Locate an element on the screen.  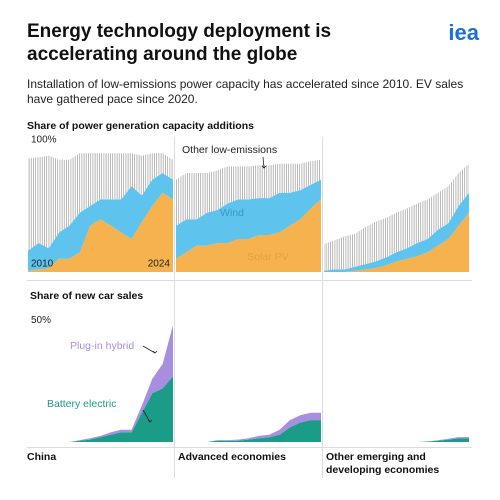
series-label: Battery electric is located at coordinates (81, 404).